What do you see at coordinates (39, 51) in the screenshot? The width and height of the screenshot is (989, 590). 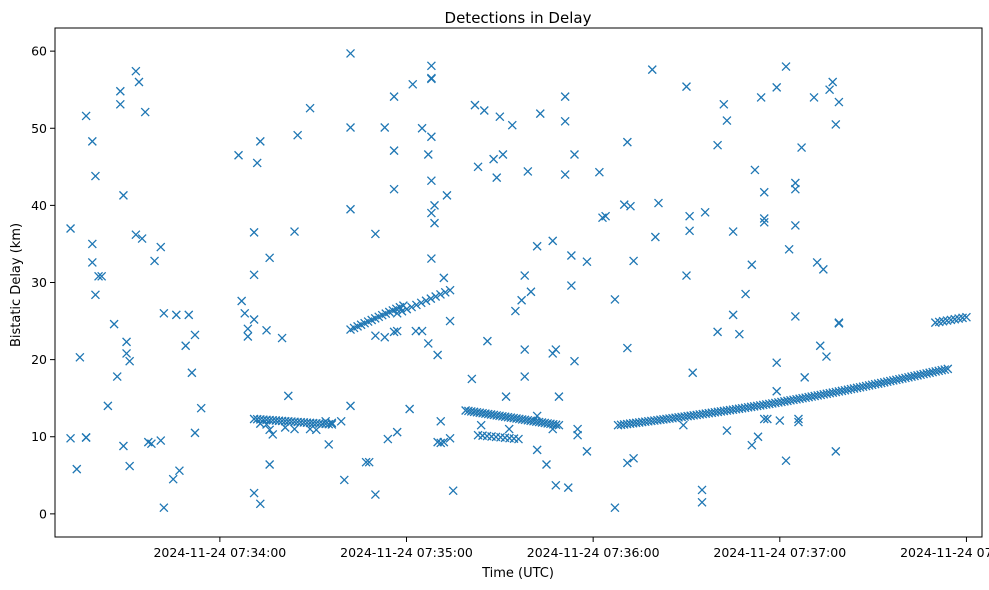 I see `y-tick-label: 60` at bounding box center [39, 51].